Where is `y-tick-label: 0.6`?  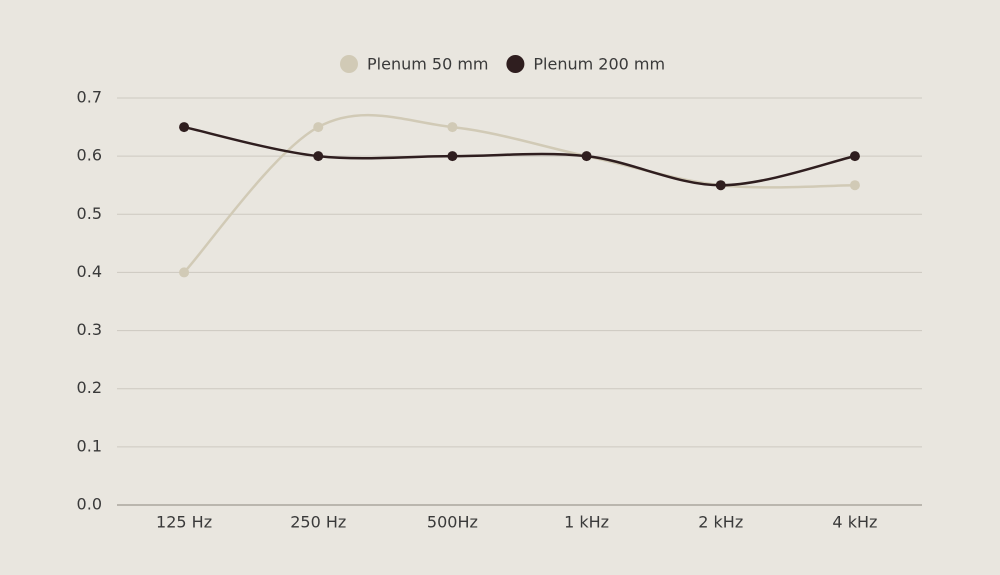 y-tick-label: 0.6 is located at coordinates (89, 155).